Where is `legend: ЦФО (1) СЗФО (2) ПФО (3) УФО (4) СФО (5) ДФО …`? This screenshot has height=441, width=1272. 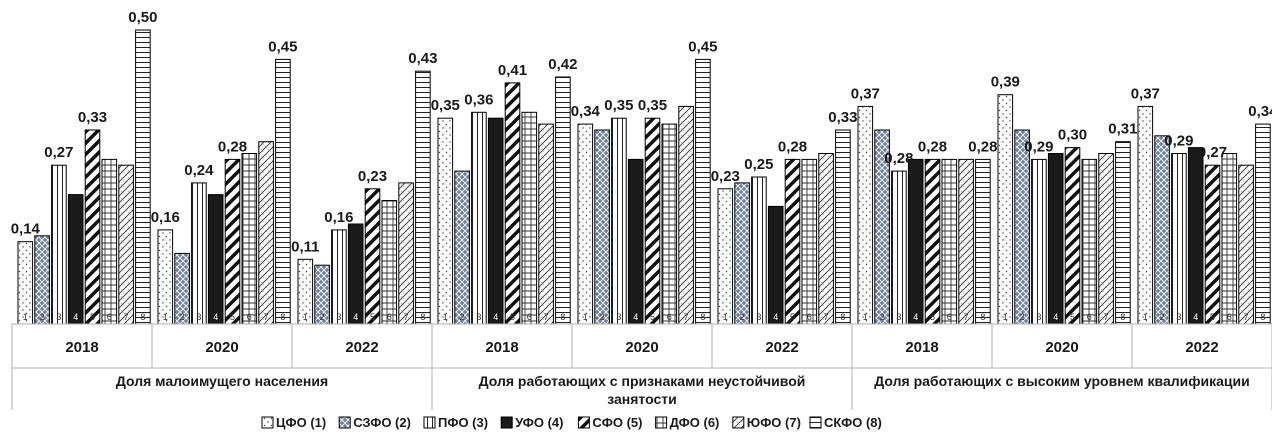
legend: ЦФО (1) СЗФО (2) ПФО (3) УФО (4) СФО (5) ДФО … is located at coordinates (571, 422).